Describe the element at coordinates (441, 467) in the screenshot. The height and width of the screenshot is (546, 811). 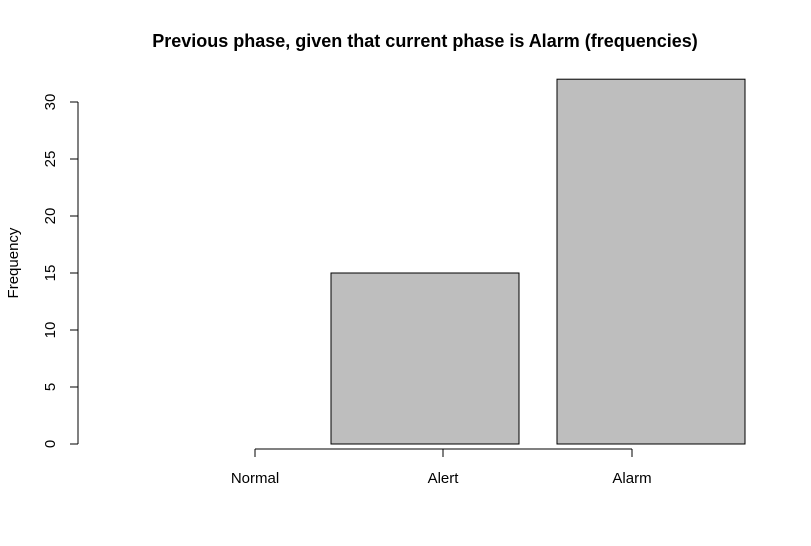
I see `x-axis: Normal Alert Alarm` at that location.